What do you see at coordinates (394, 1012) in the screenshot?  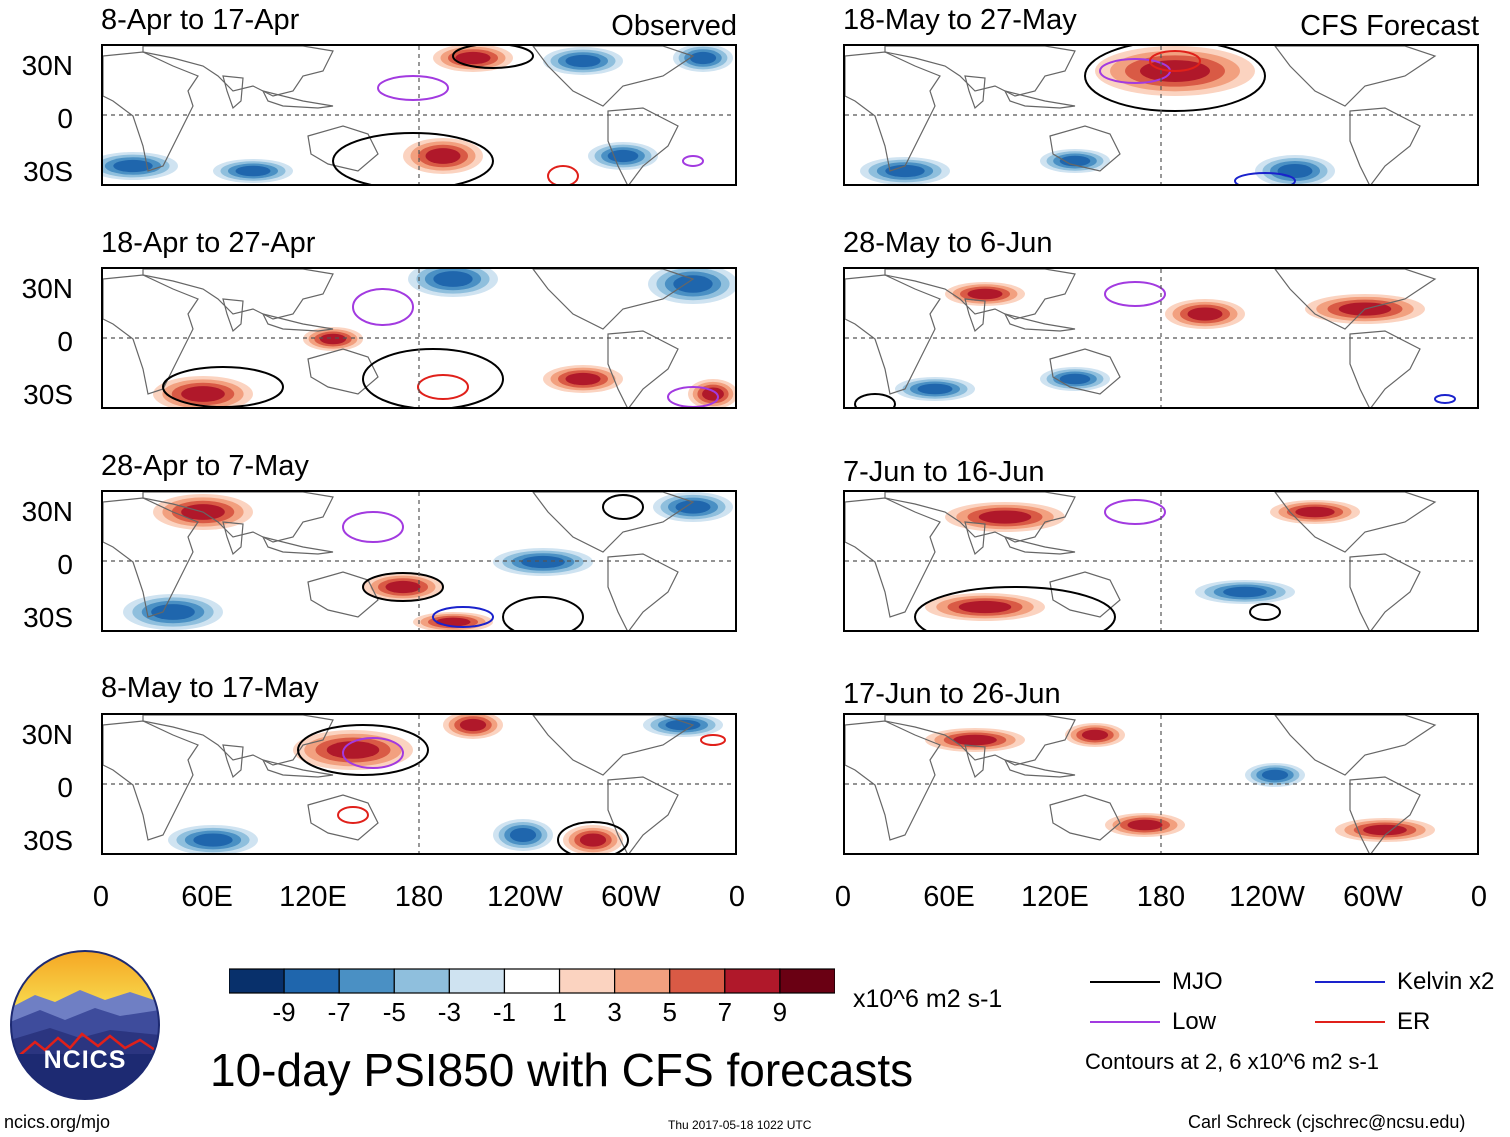 I see `colorbar-tick-label: -5` at bounding box center [394, 1012].